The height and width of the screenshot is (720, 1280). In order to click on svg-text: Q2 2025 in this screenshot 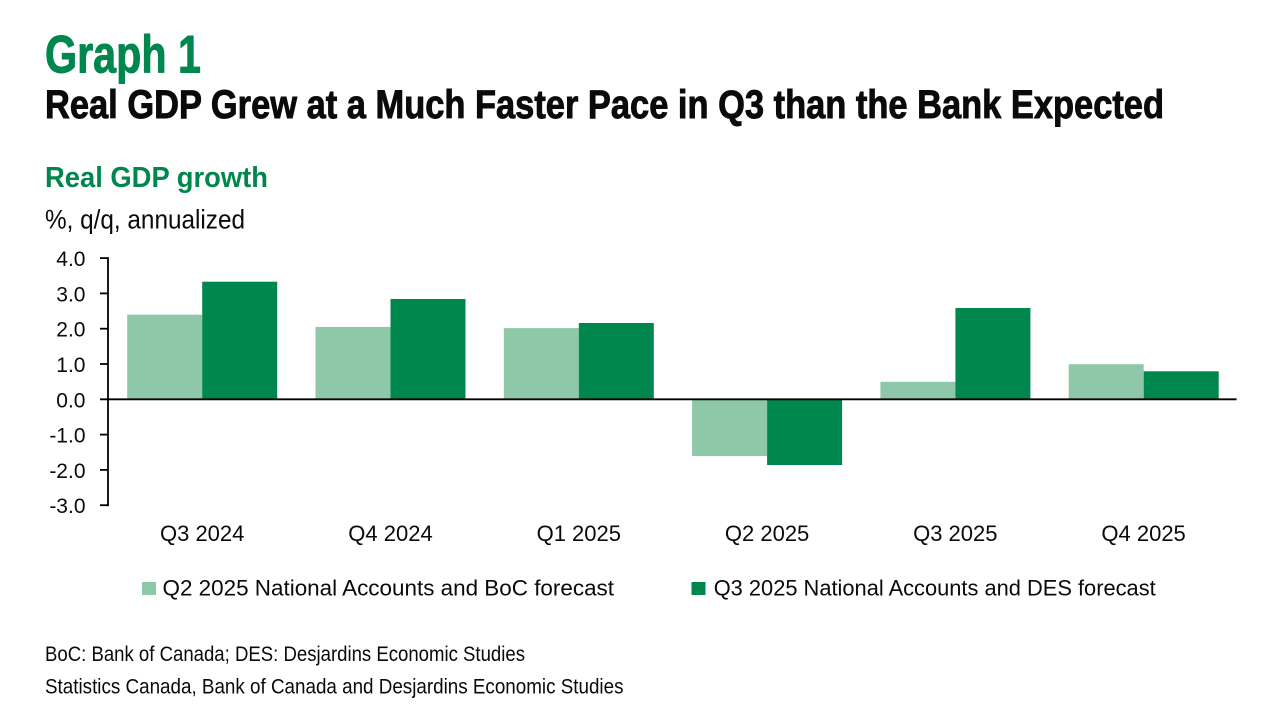, I will do `click(767, 533)`.